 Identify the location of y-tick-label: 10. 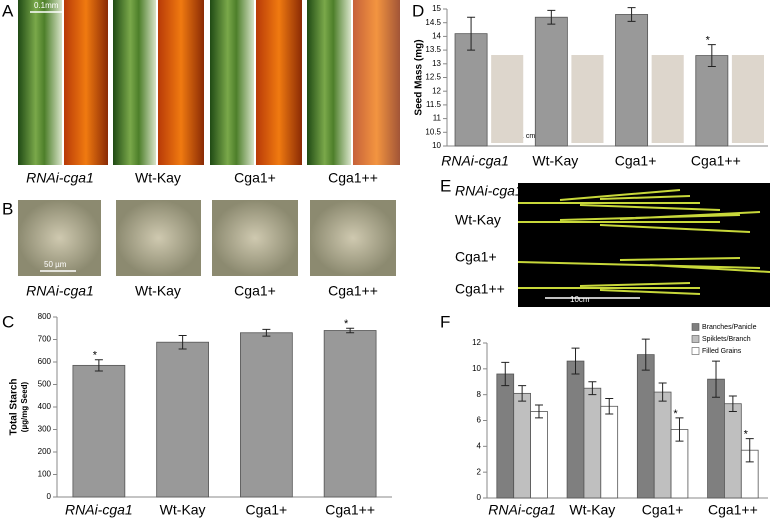
(476, 368).